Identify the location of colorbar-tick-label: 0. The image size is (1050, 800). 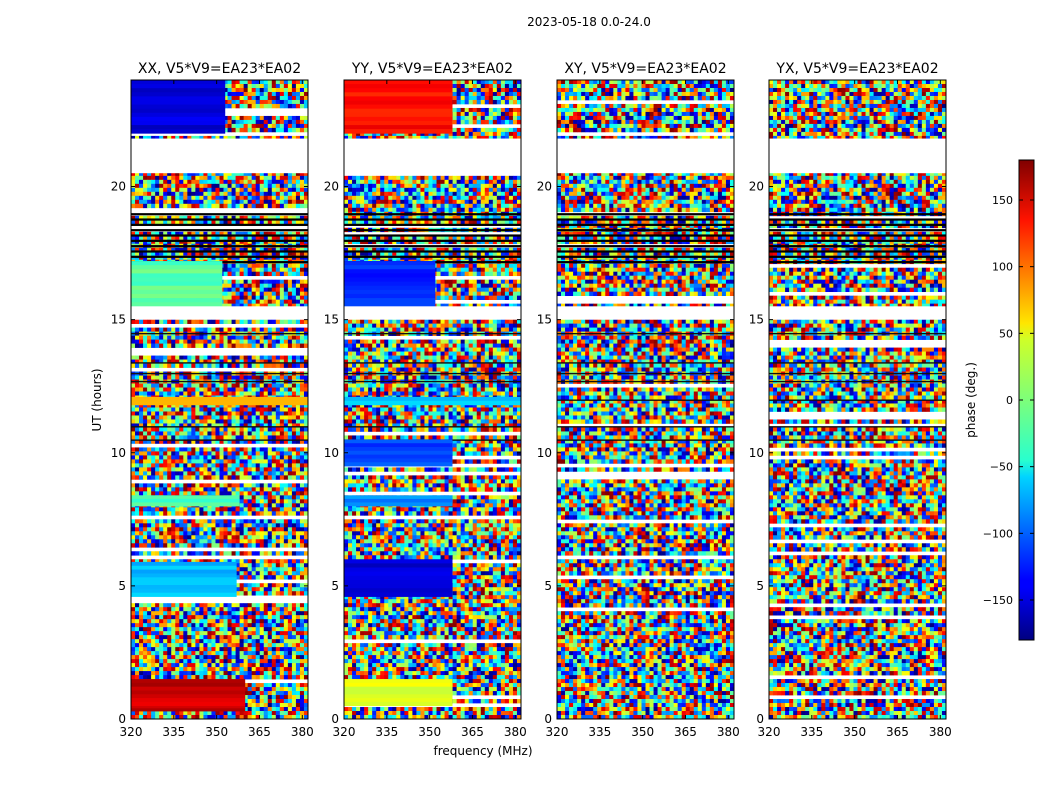
(1009, 400).